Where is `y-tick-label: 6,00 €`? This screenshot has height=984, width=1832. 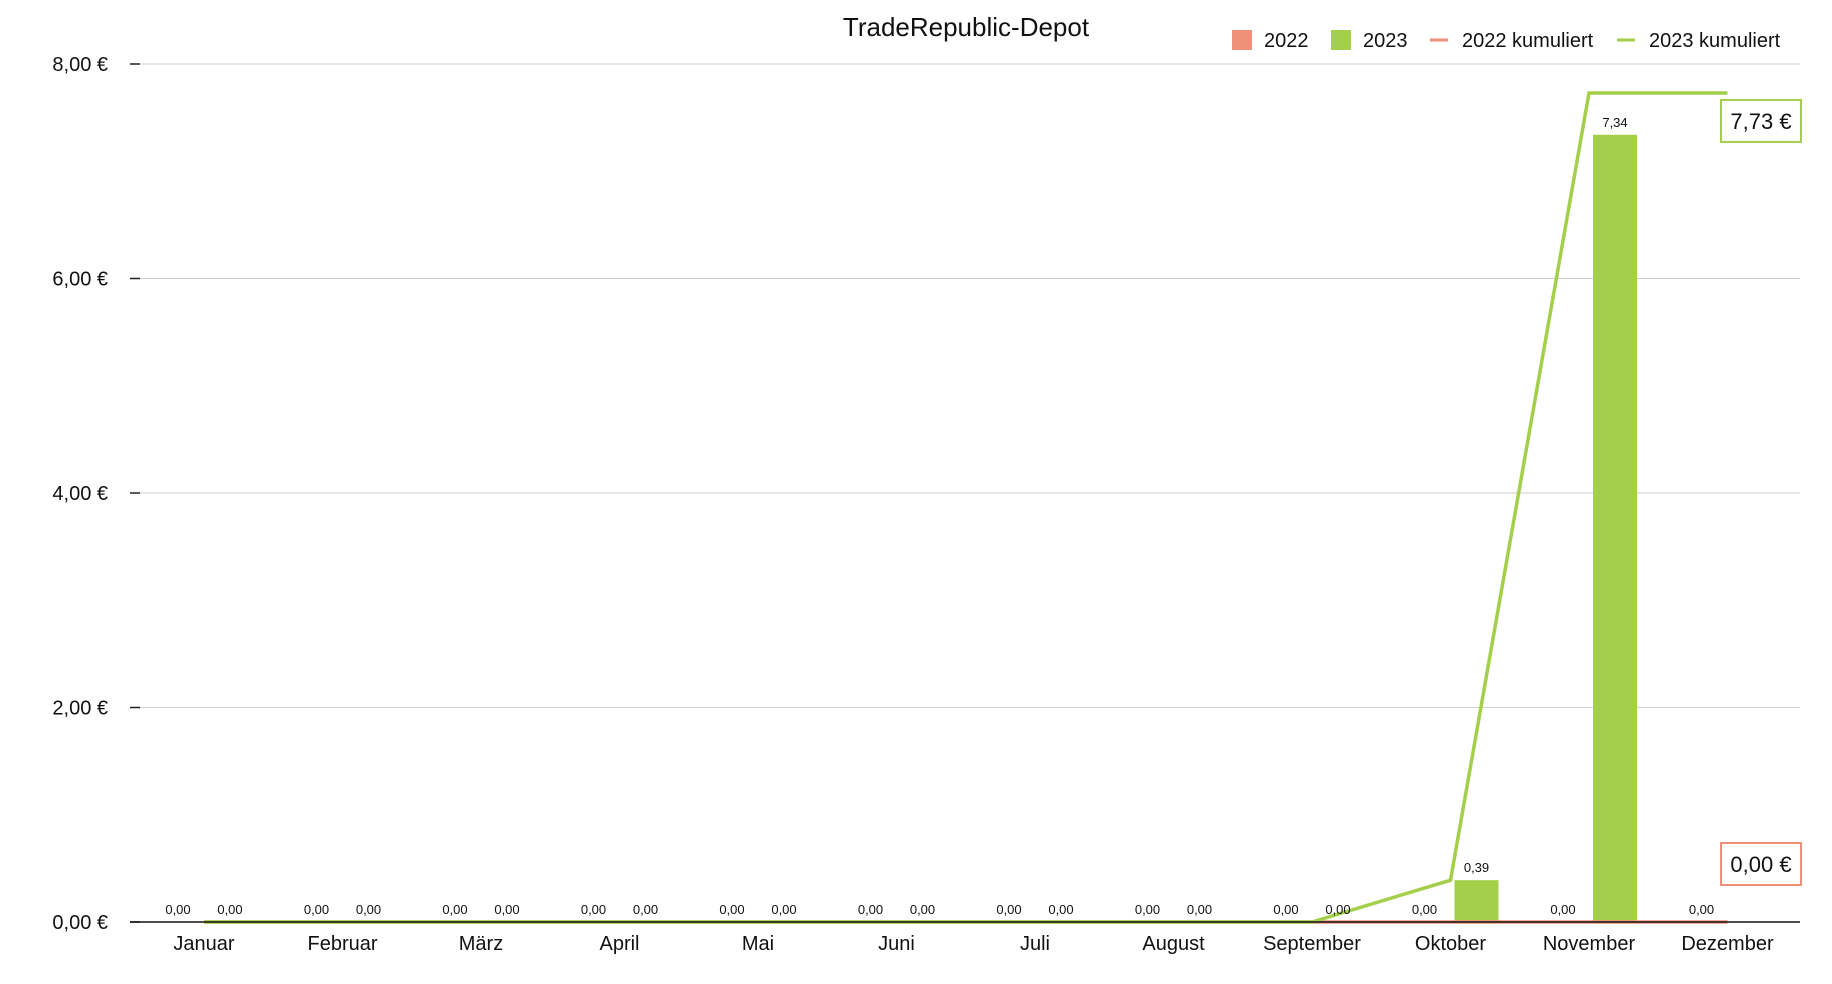
y-tick-label: 6,00 € is located at coordinates (80, 280).